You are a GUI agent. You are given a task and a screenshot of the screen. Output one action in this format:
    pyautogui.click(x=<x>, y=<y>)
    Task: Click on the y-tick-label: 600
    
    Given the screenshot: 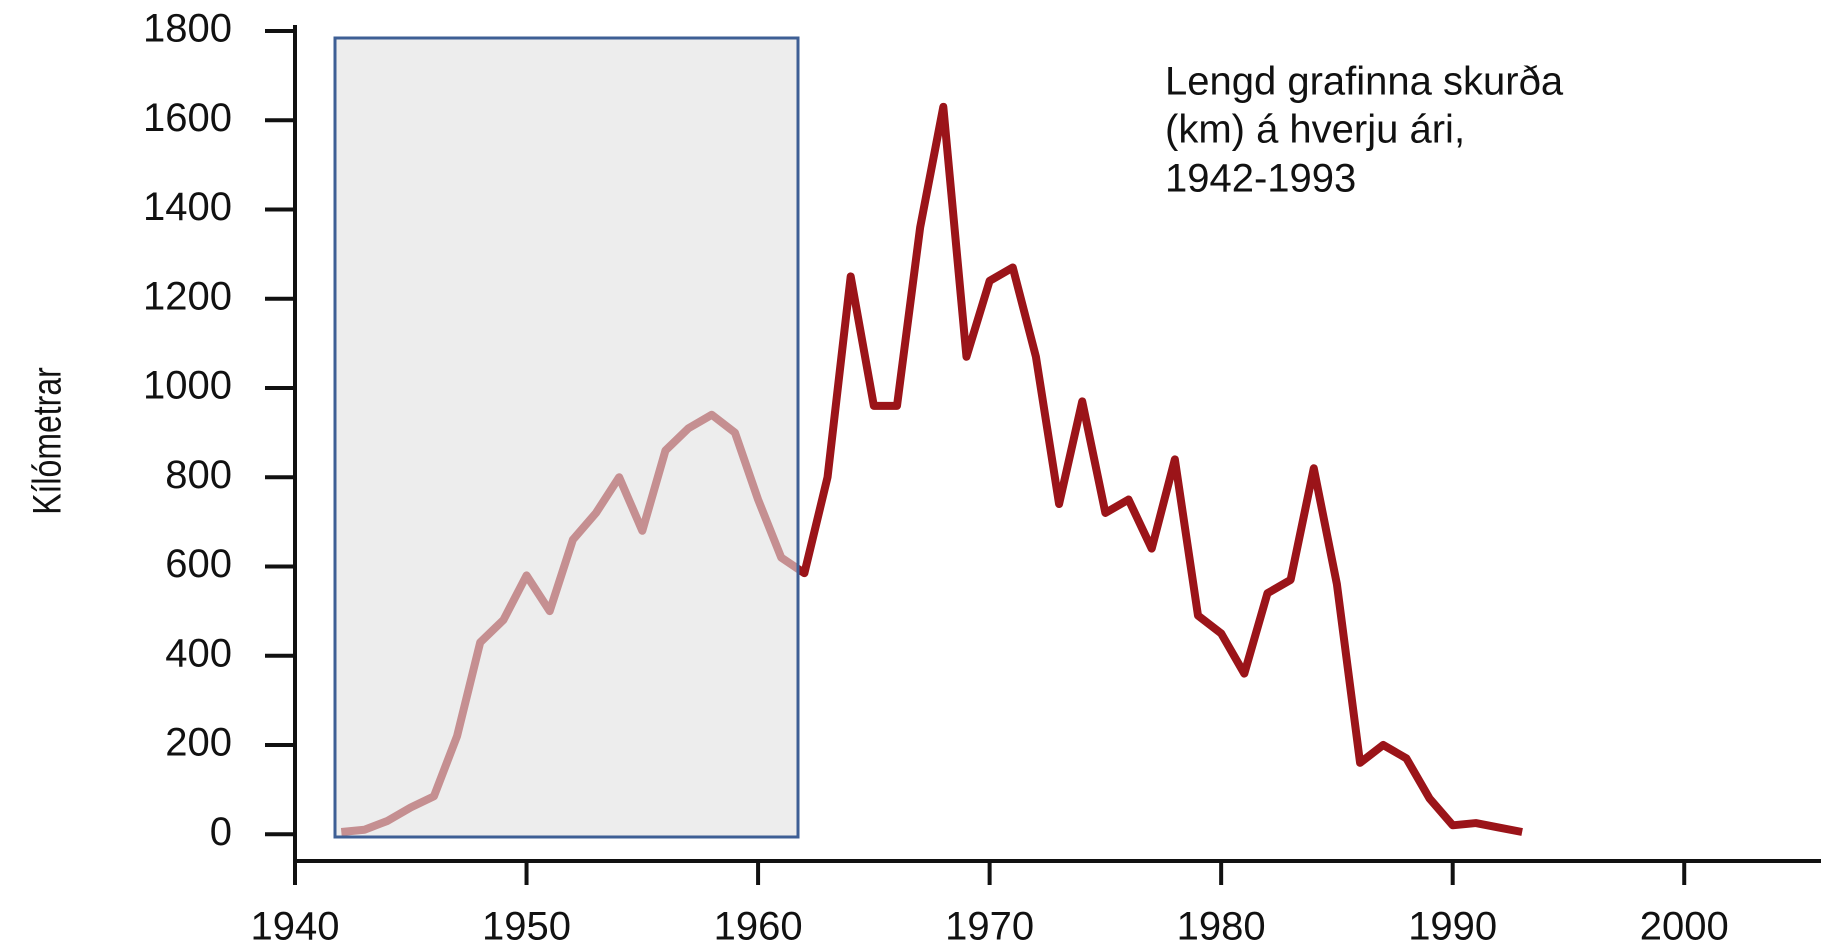 What is the action you would take?
    pyautogui.click(x=198, y=564)
    